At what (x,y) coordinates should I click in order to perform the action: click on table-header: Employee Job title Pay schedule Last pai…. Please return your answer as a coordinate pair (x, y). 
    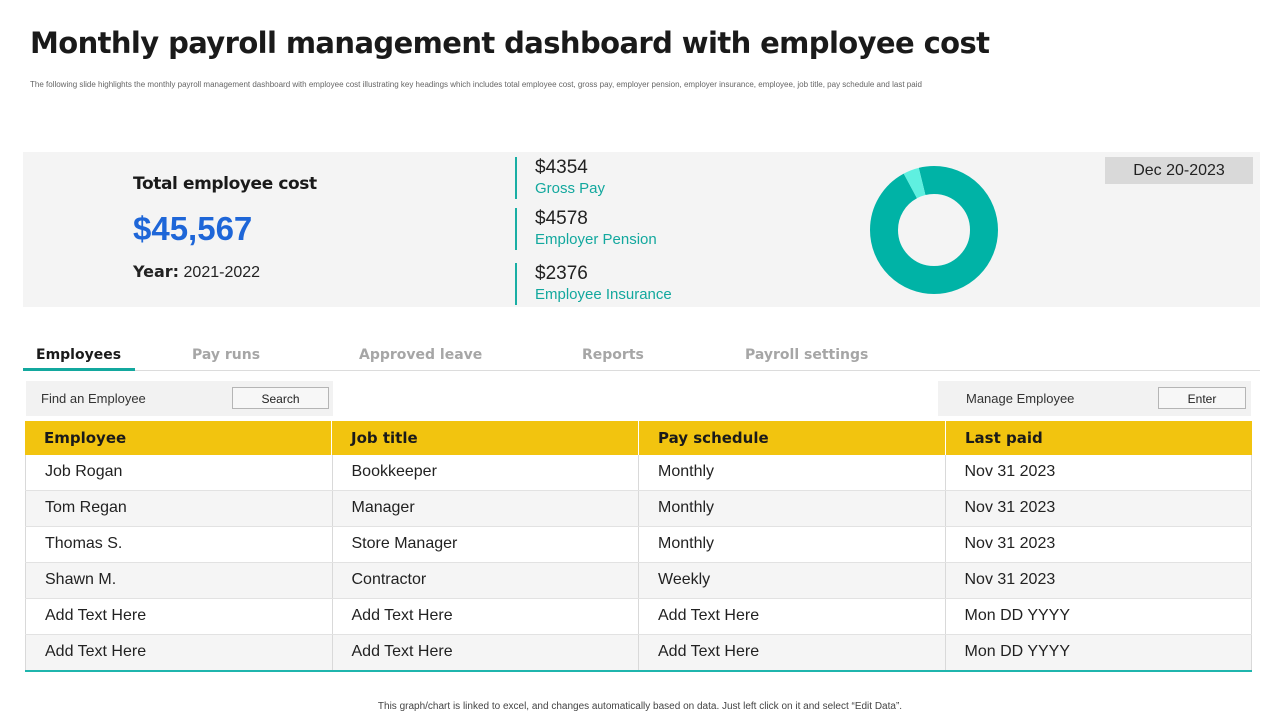
    Looking at the image, I should click on (638, 438).